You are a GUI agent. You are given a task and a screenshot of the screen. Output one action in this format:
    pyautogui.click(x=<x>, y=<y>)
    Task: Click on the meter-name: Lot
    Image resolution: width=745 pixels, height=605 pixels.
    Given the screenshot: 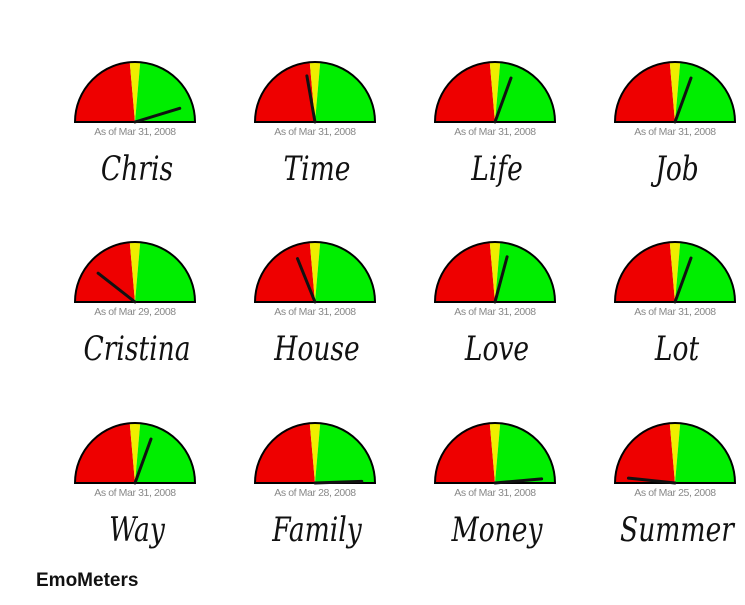 What is the action you would take?
    pyautogui.click(x=677, y=349)
    